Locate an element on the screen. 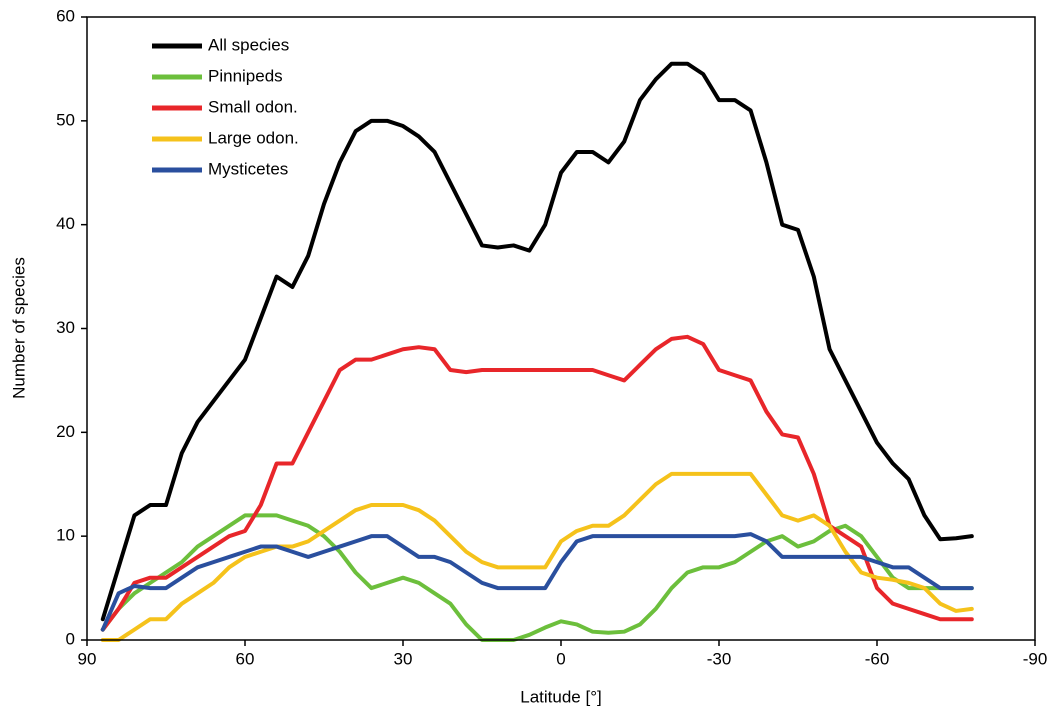 The width and height of the screenshot is (1054, 712). x-tick-label: 90 is located at coordinates (87, 658).